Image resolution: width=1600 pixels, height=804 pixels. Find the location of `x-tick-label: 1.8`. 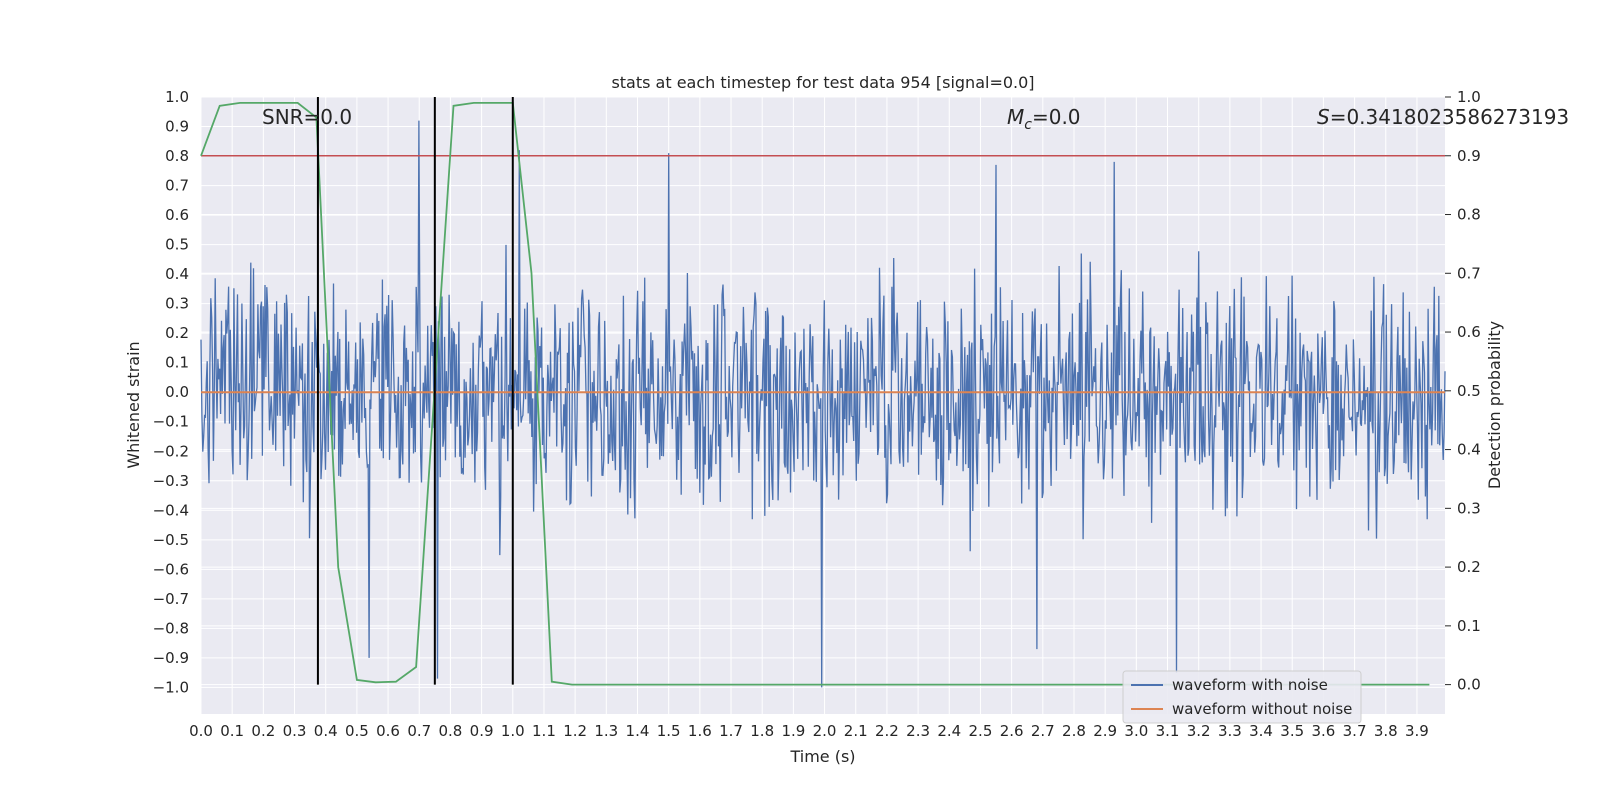

x-tick-label: 1.8 is located at coordinates (762, 731).